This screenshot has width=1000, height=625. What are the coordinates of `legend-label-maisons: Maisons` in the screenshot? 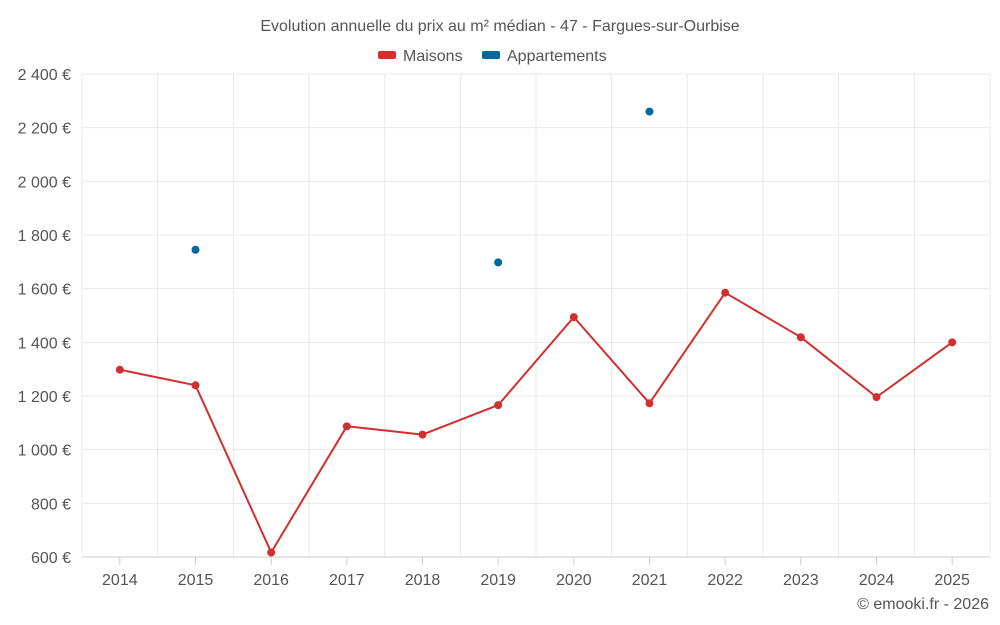 It's located at (433, 56).